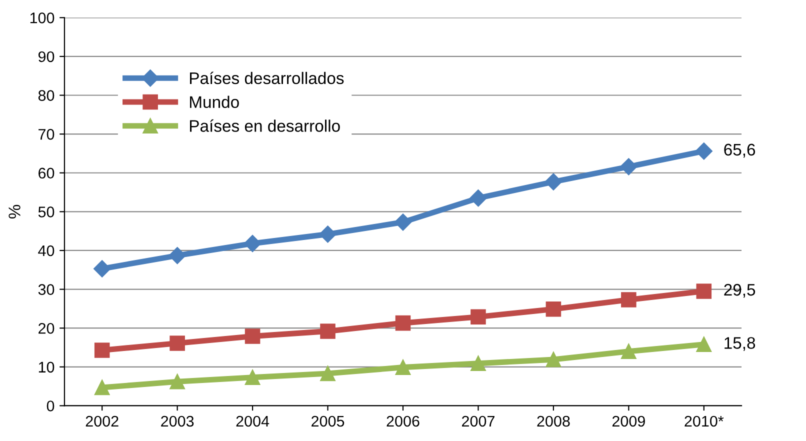 This screenshot has width=806, height=441. Describe the element at coordinates (267, 78) in the screenshot. I see `legend-label: Países desarrollados` at that location.